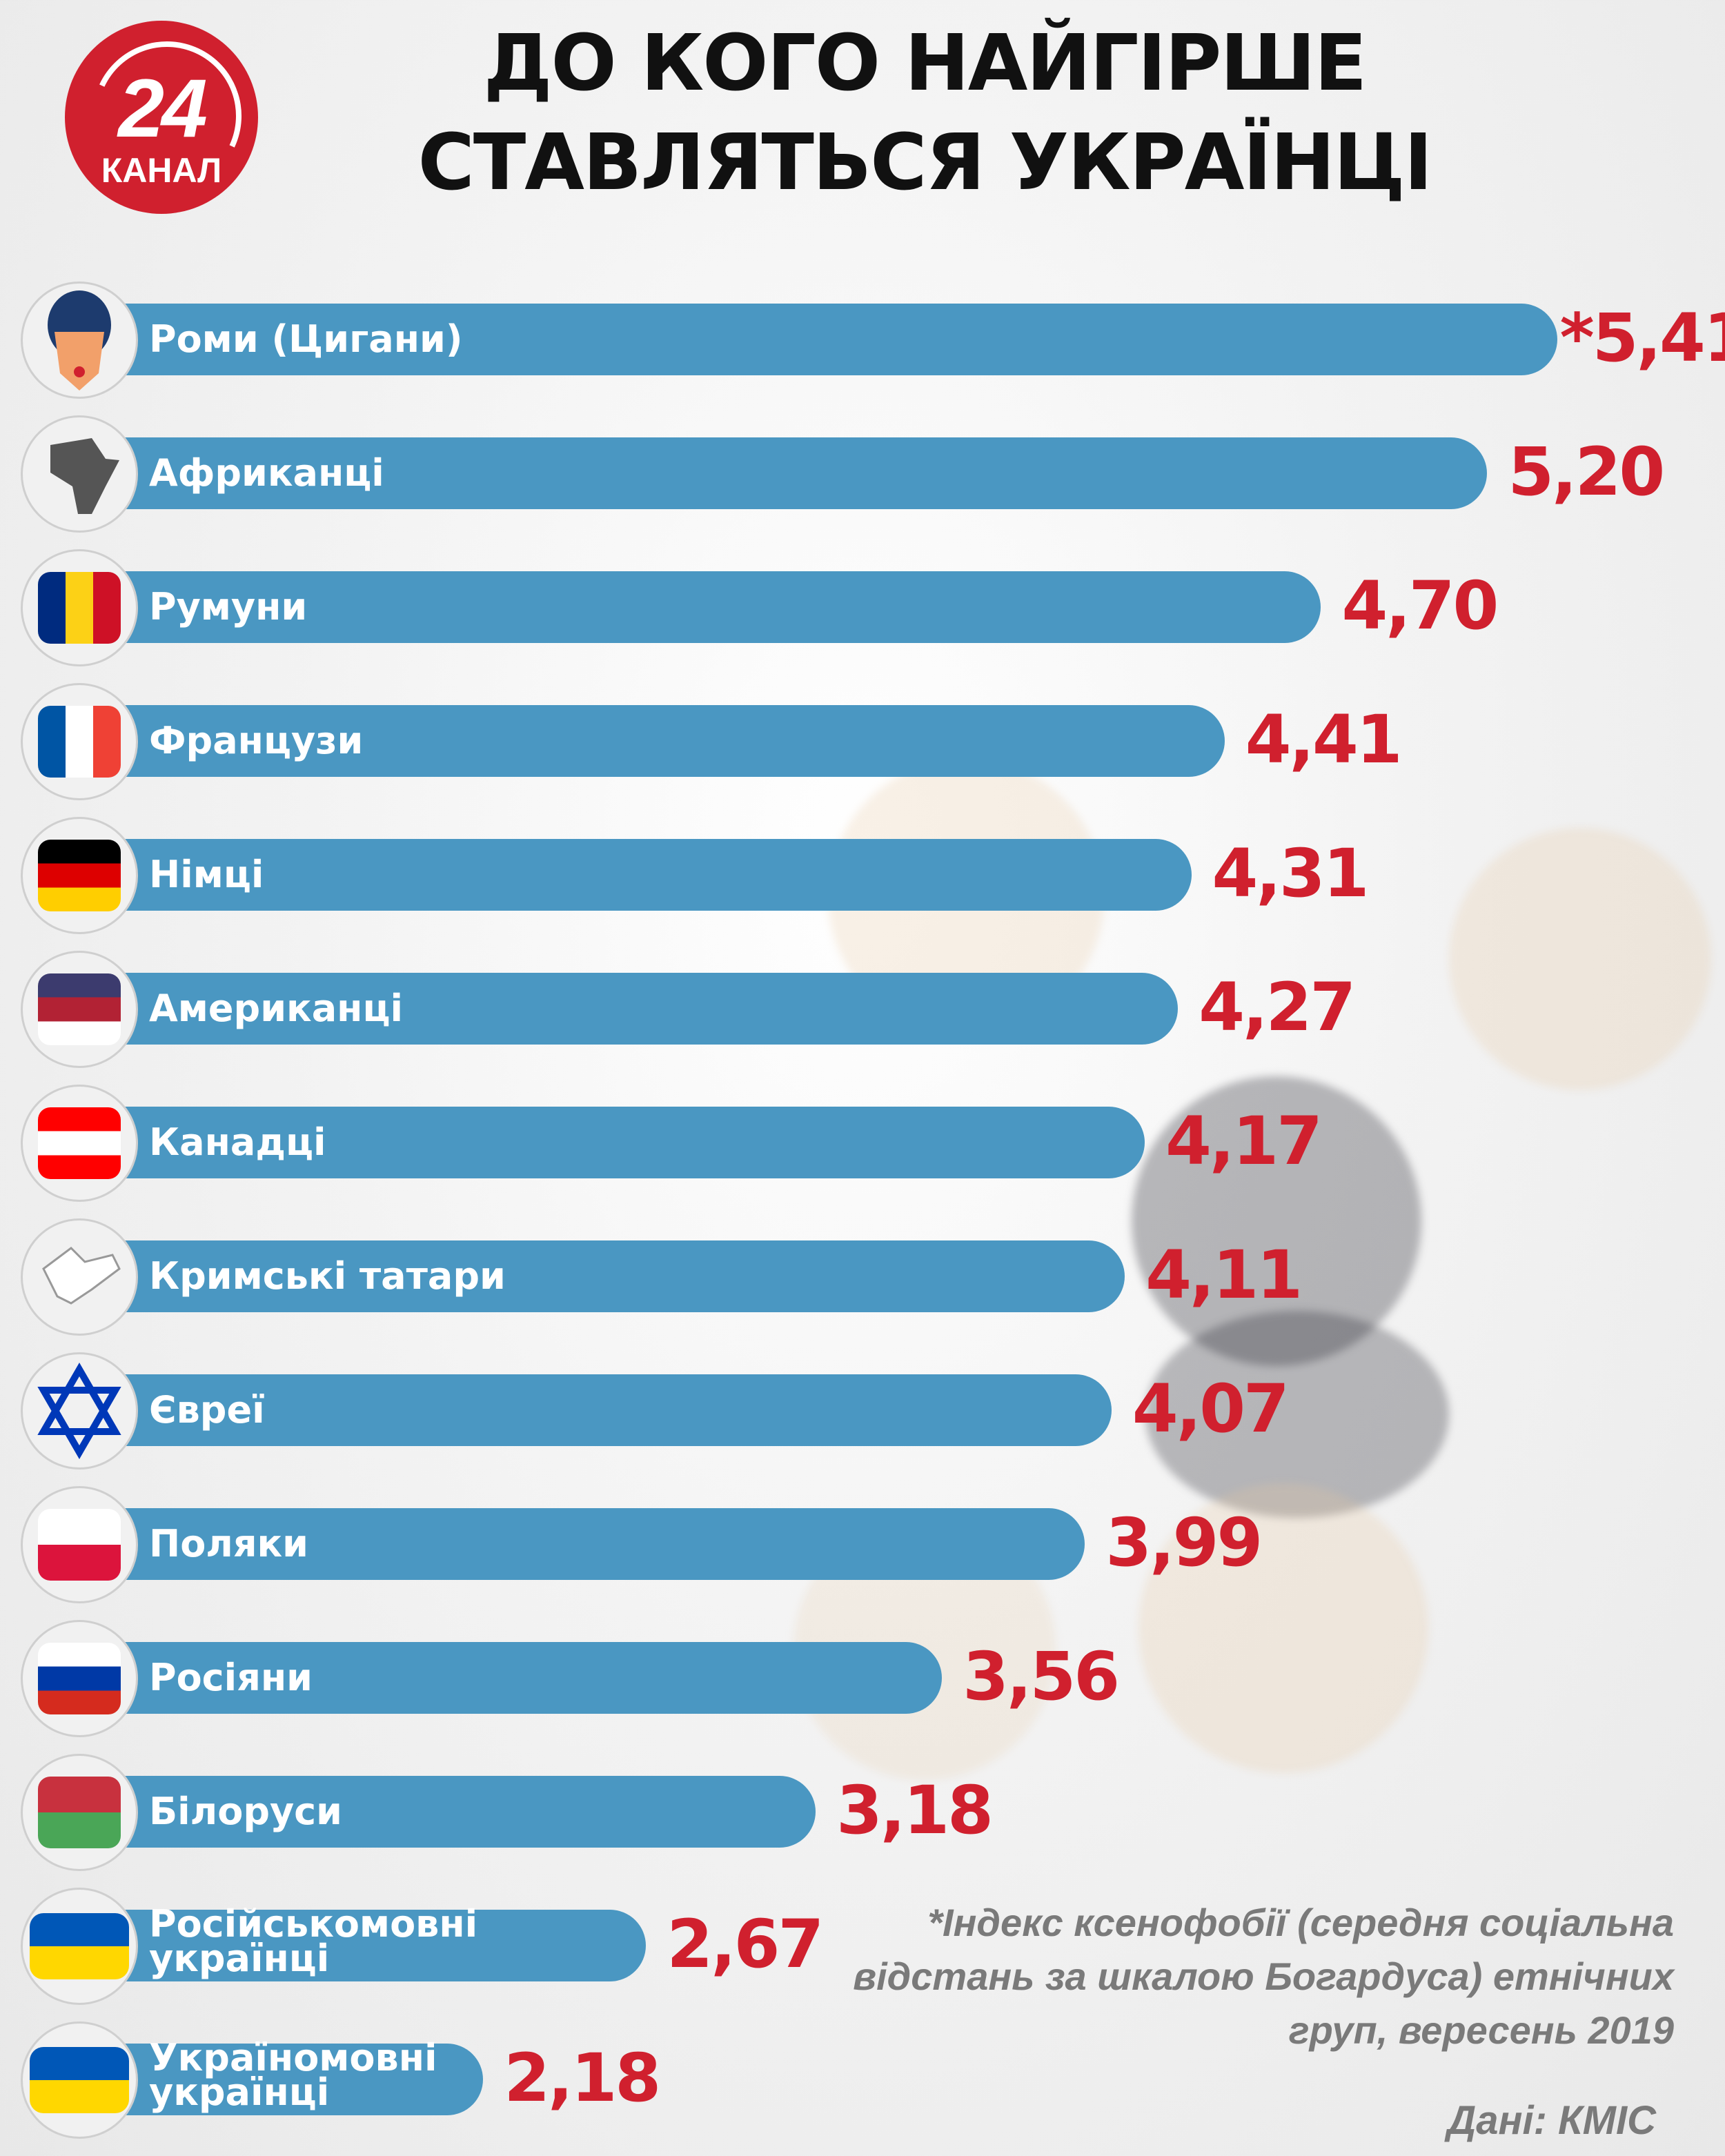  What do you see at coordinates (79, 1946) in the screenshot?
I see `ukraine-russian-lips-icon` at bounding box center [79, 1946].